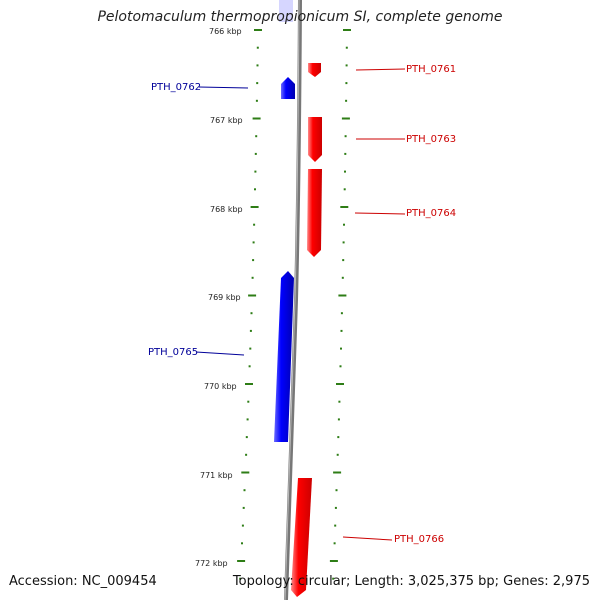  What do you see at coordinates (173, 352) in the screenshot?
I see `gene-label-pth-0765: PTH_0765` at bounding box center [173, 352].